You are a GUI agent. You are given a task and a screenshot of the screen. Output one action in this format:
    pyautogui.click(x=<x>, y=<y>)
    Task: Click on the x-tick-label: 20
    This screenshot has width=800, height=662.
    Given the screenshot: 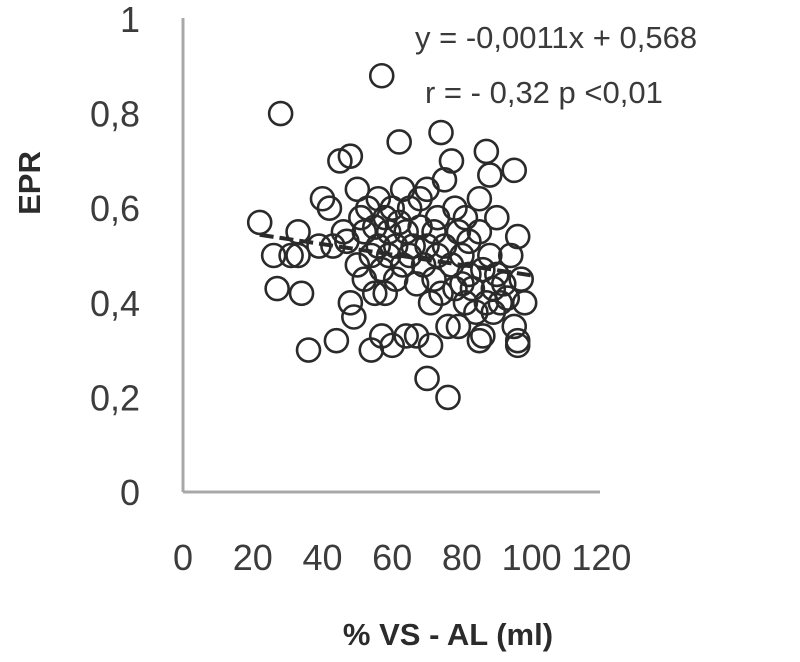 What is the action you would take?
    pyautogui.click(x=253, y=557)
    